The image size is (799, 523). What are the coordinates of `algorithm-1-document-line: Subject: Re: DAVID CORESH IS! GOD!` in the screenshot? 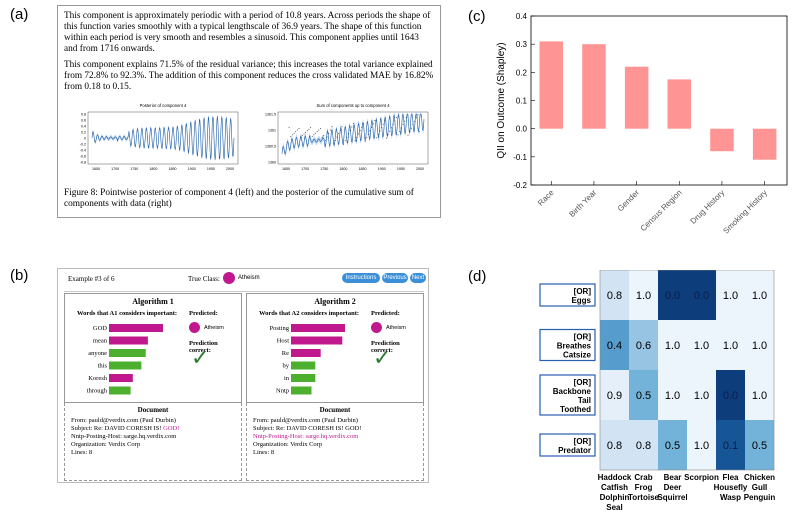 It's located at (125, 428).